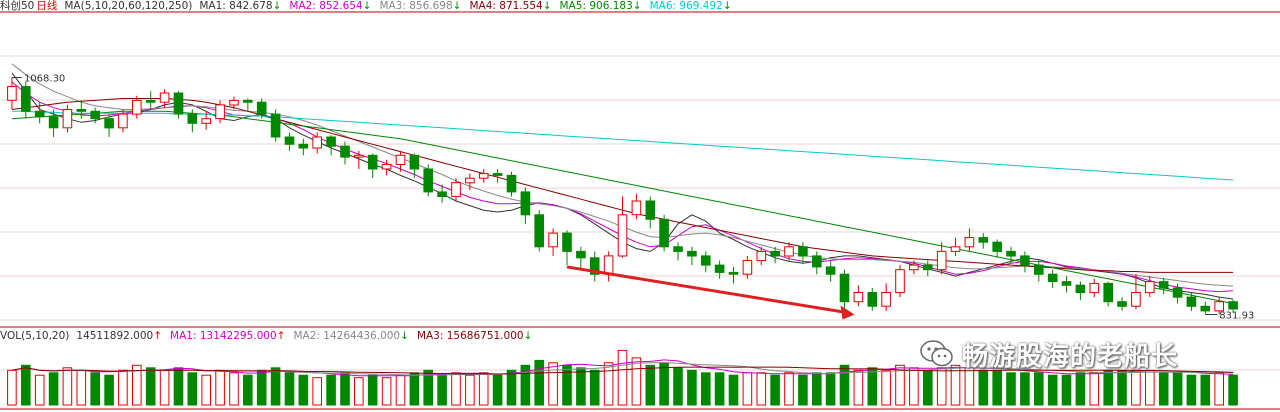 This screenshot has width=1280, height=412. I want to click on wechat-icon, so click(937, 354).